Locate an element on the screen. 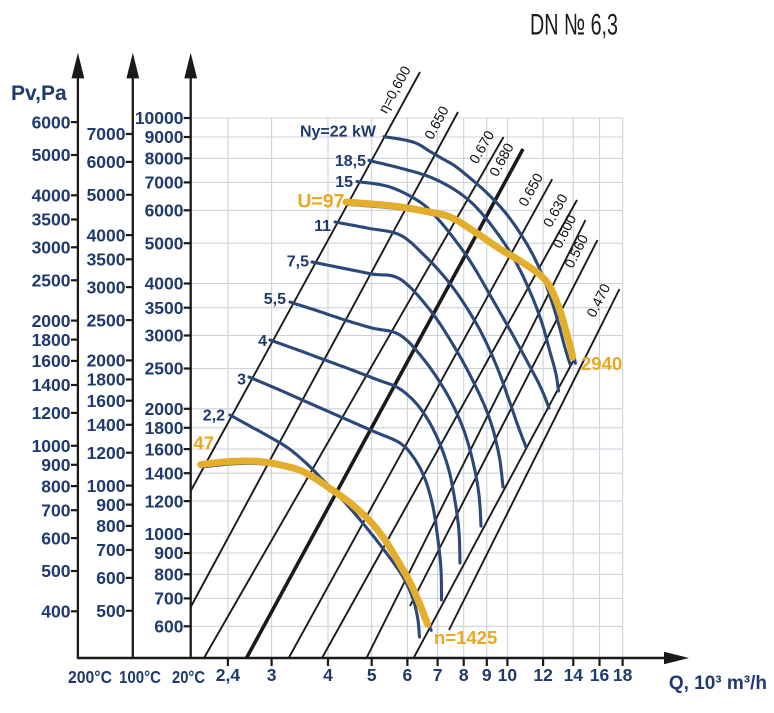  svg-text: 9 is located at coordinates (487, 675).